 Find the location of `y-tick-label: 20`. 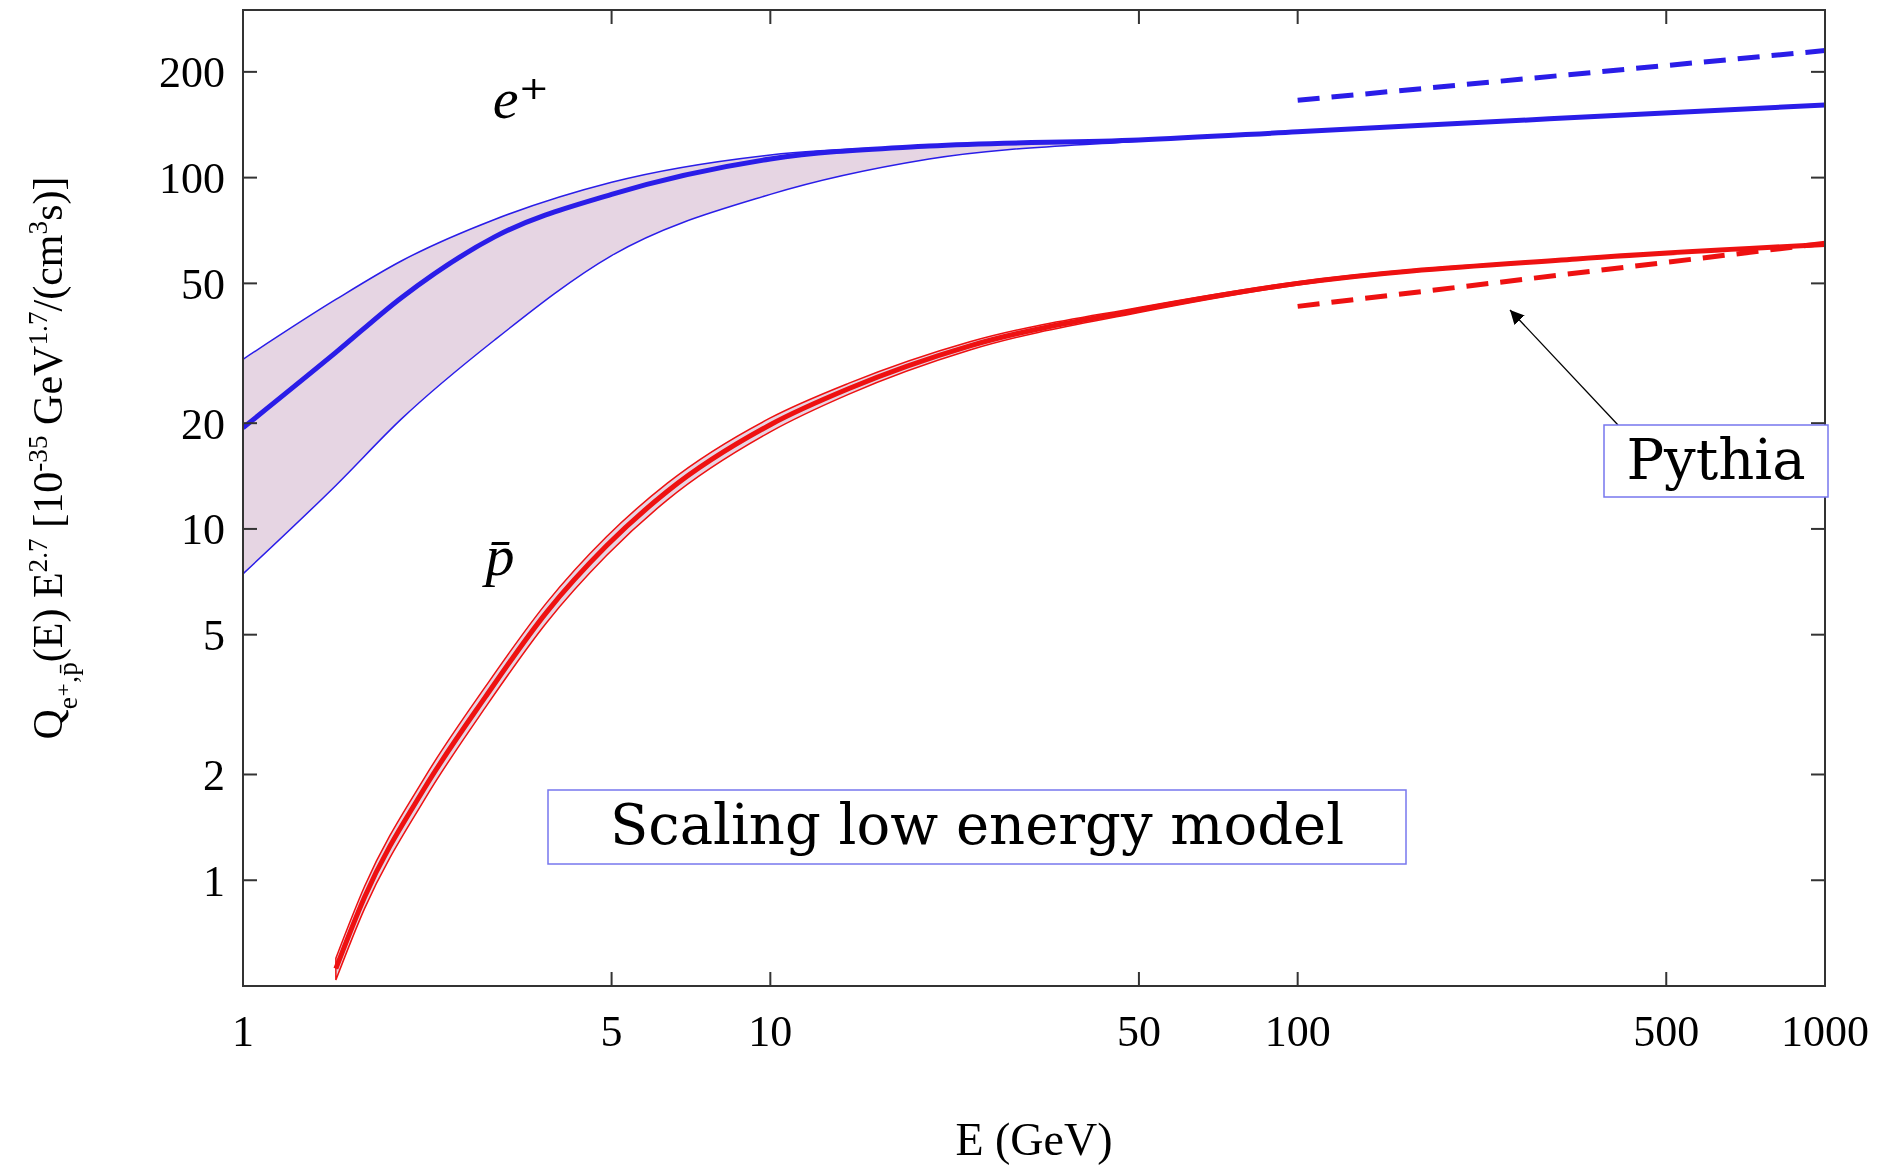

y-tick-label: 20 is located at coordinates (203, 424).